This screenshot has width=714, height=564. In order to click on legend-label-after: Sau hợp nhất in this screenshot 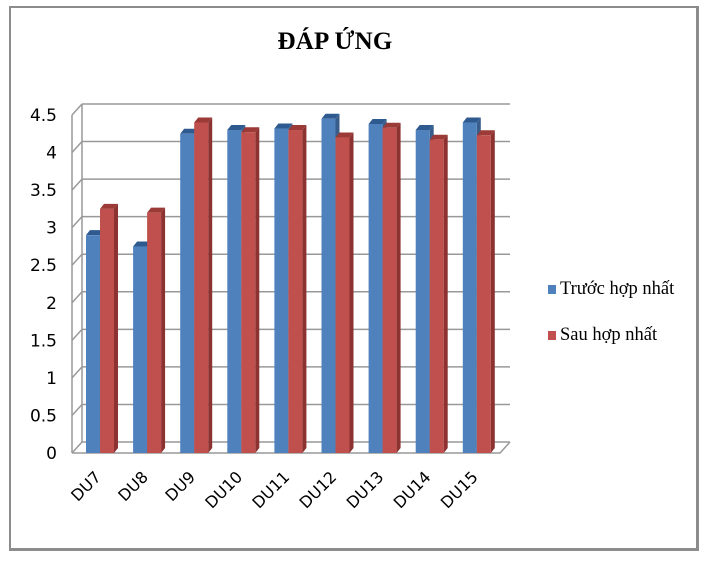, I will do `click(609, 334)`.